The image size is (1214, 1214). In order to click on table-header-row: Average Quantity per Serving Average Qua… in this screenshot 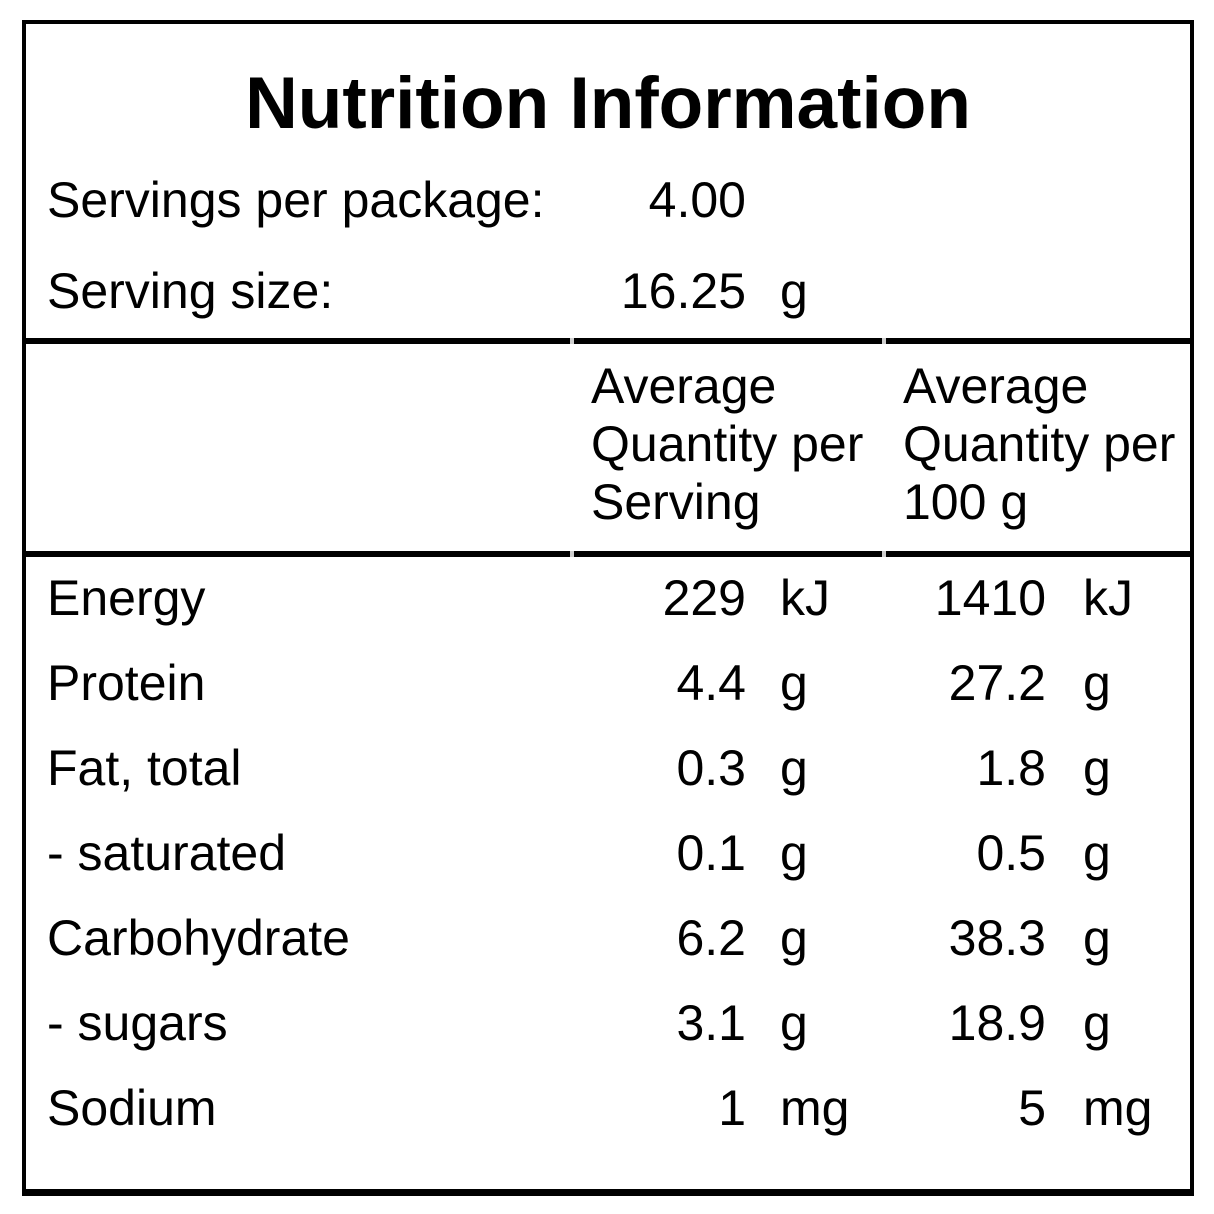, I will do `click(608, 444)`.